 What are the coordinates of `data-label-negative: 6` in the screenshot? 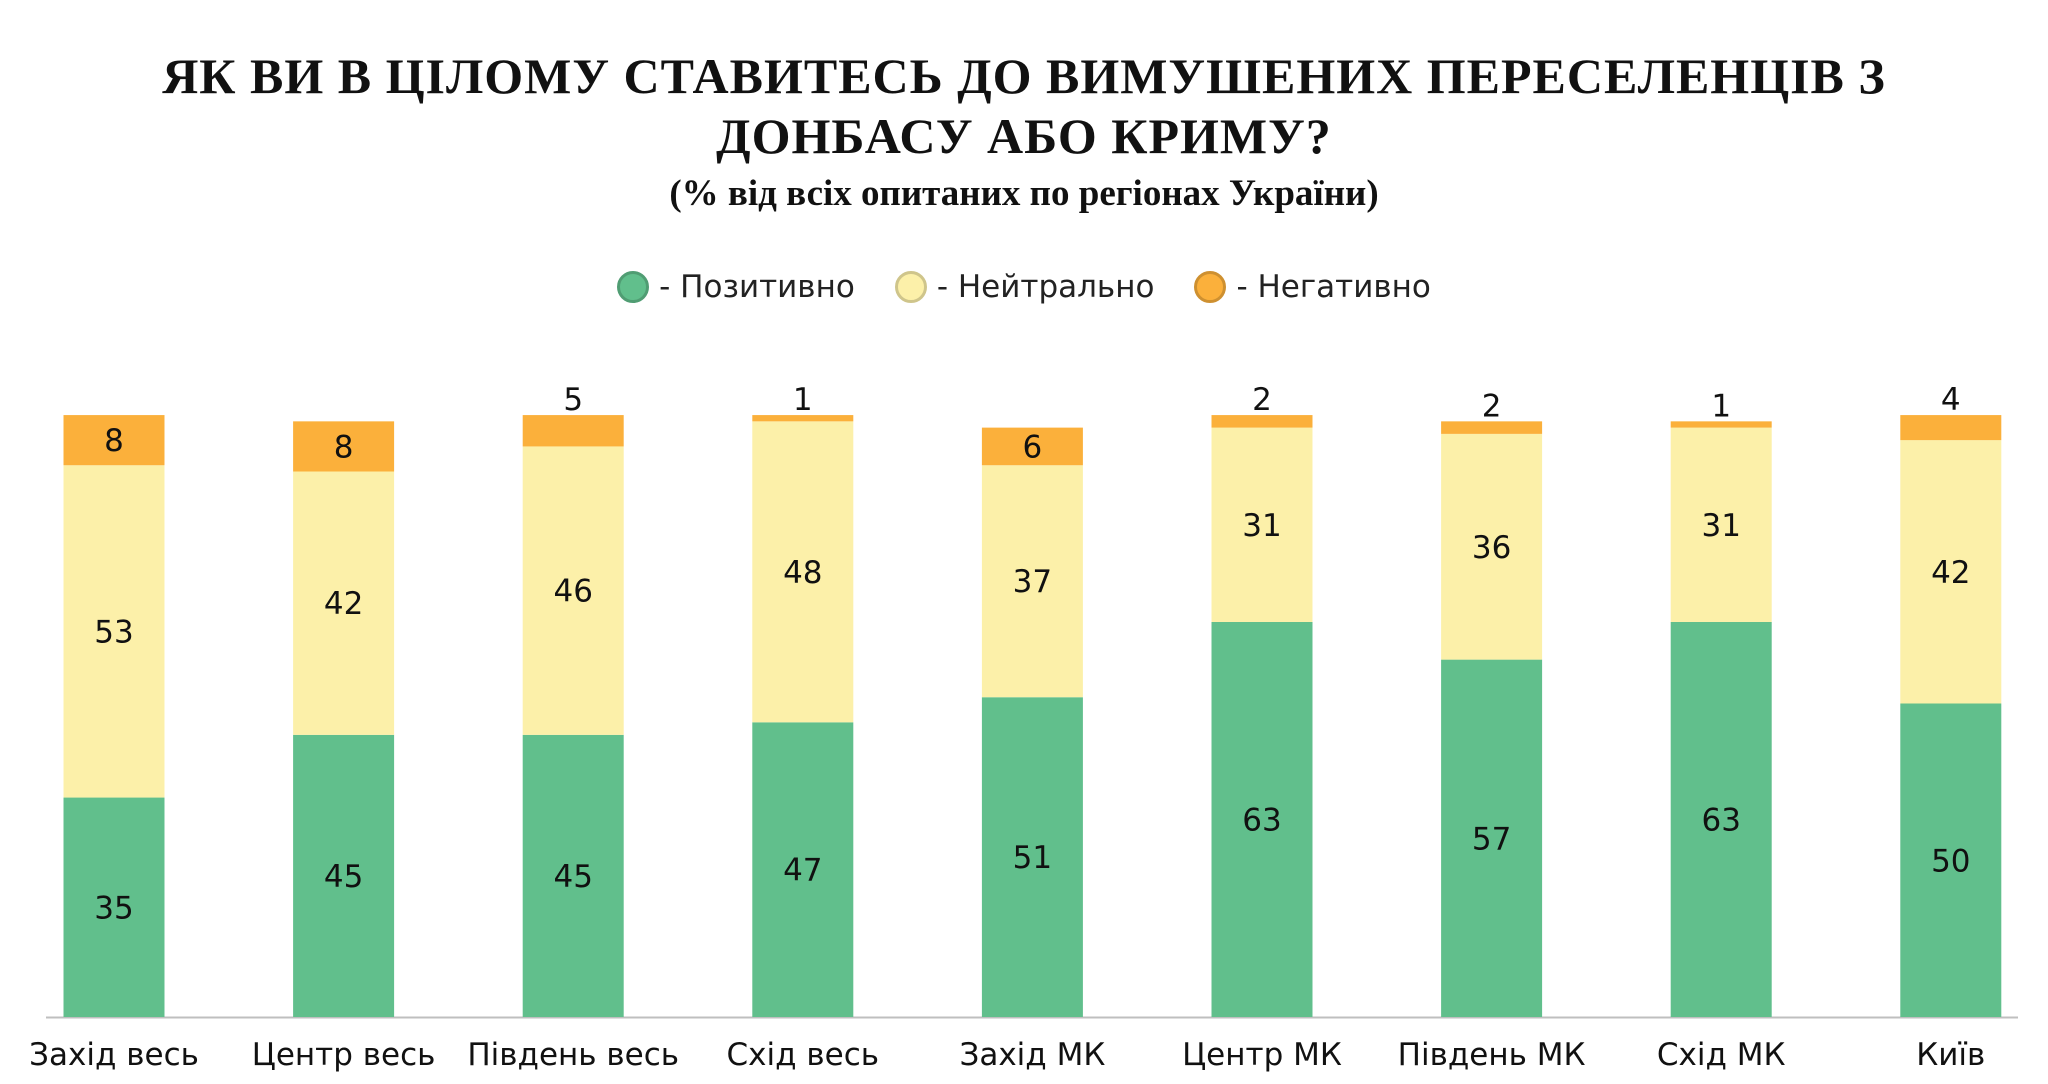 It's located at (1033, 447).